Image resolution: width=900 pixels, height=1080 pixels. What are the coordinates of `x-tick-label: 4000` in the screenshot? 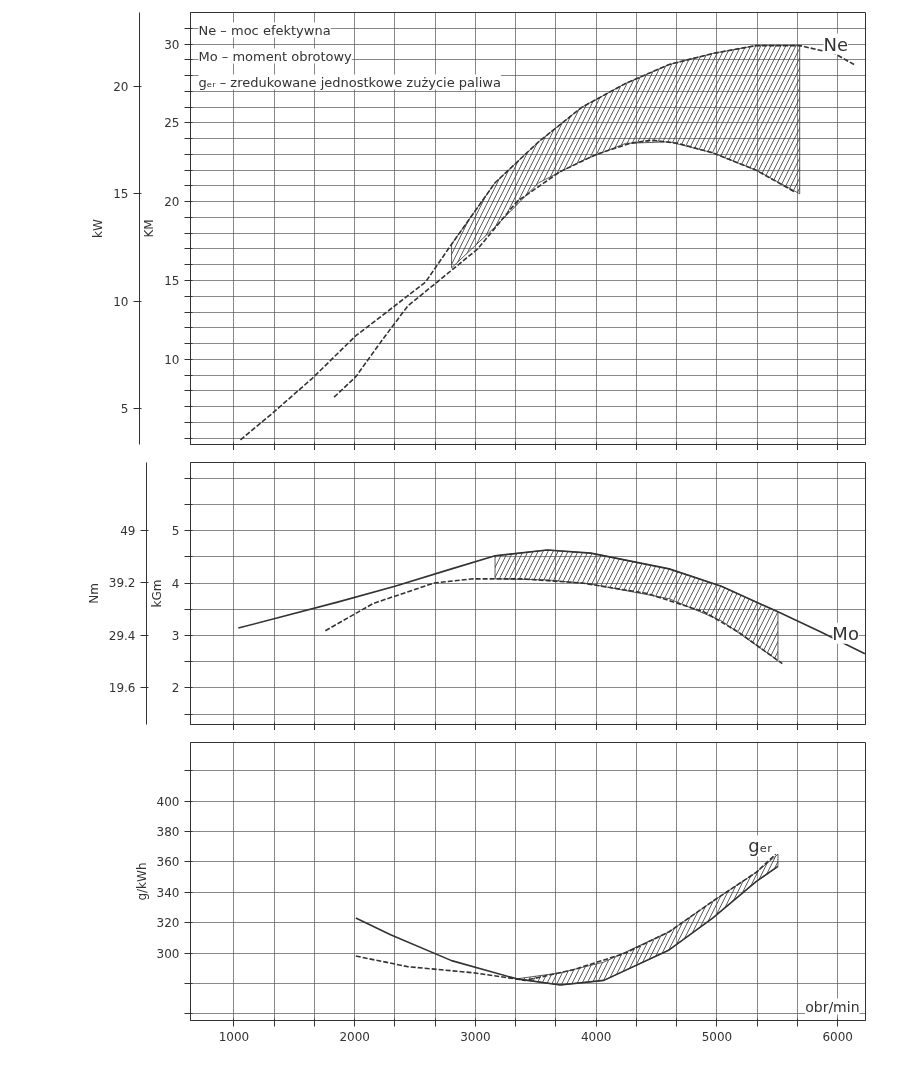 It's located at (596, 1036).